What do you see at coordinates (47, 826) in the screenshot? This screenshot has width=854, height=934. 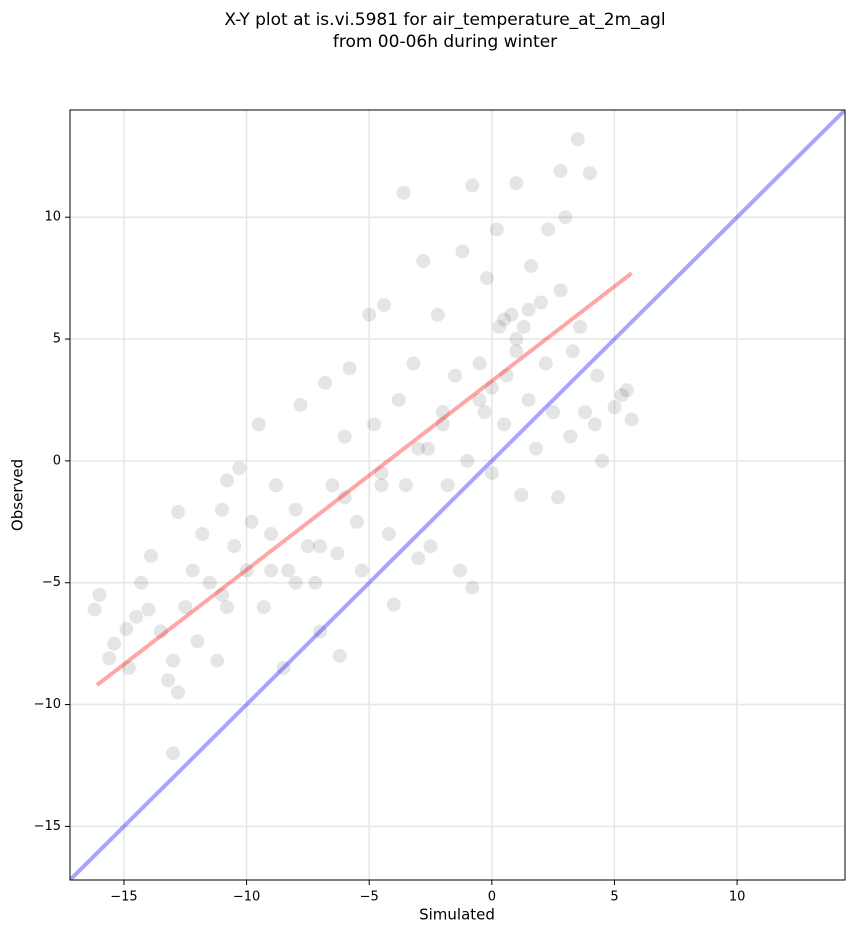 I see `y-tick-label: −15` at bounding box center [47, 826].